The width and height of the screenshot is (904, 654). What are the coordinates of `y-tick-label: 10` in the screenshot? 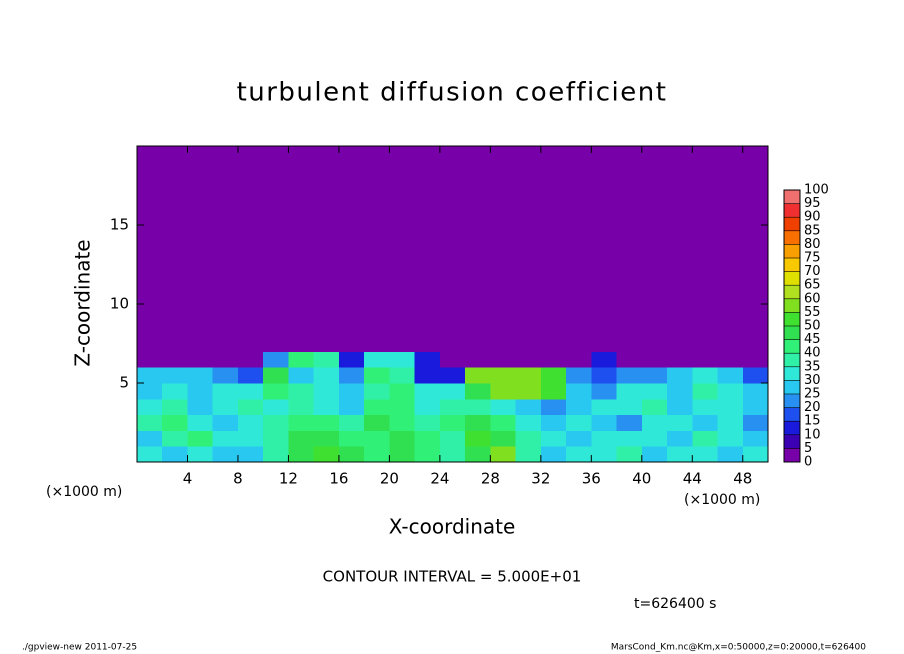 It's located at (119, 304).